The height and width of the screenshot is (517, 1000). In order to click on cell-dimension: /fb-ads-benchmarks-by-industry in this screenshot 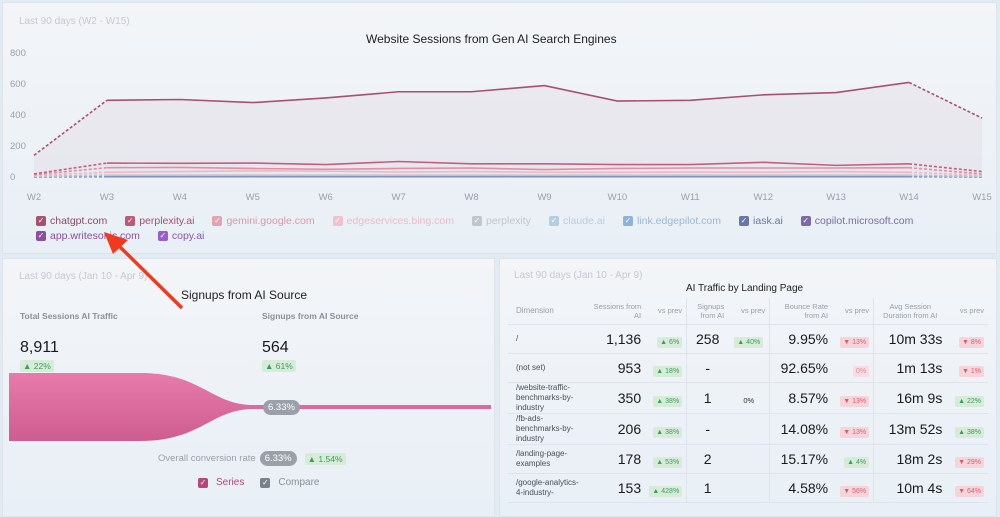, I will do `click(546, 429)`.